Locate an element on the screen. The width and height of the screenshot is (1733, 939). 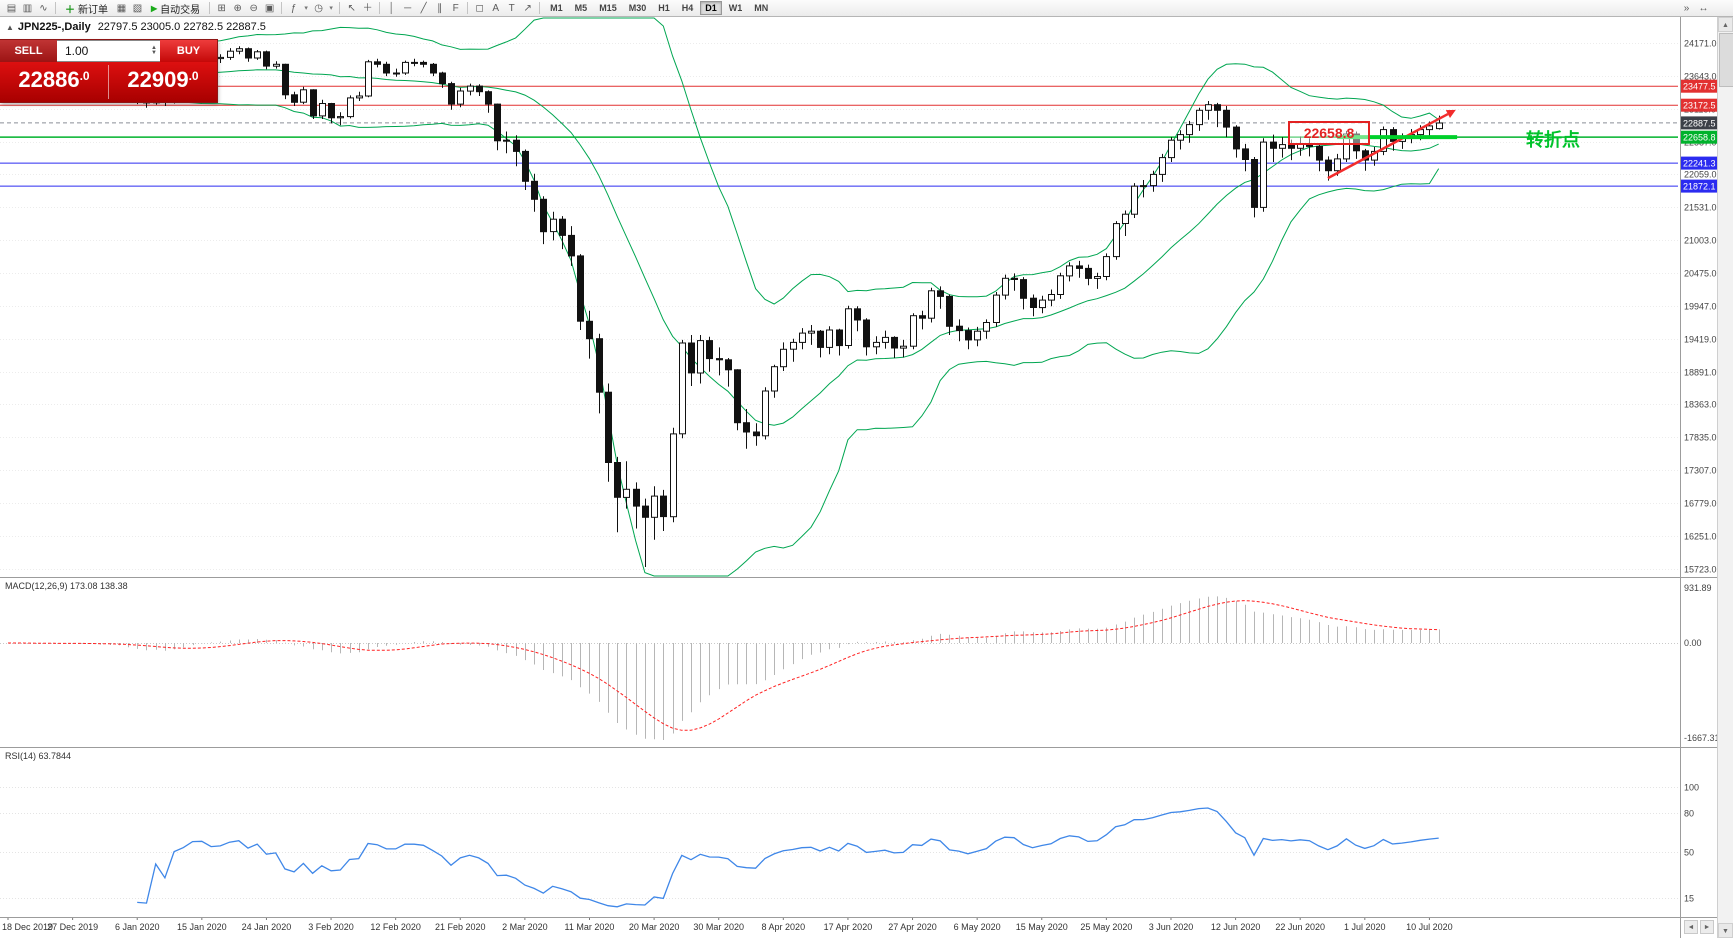
tile-windows-icon: ▣ is located at coordinates (269, 8).